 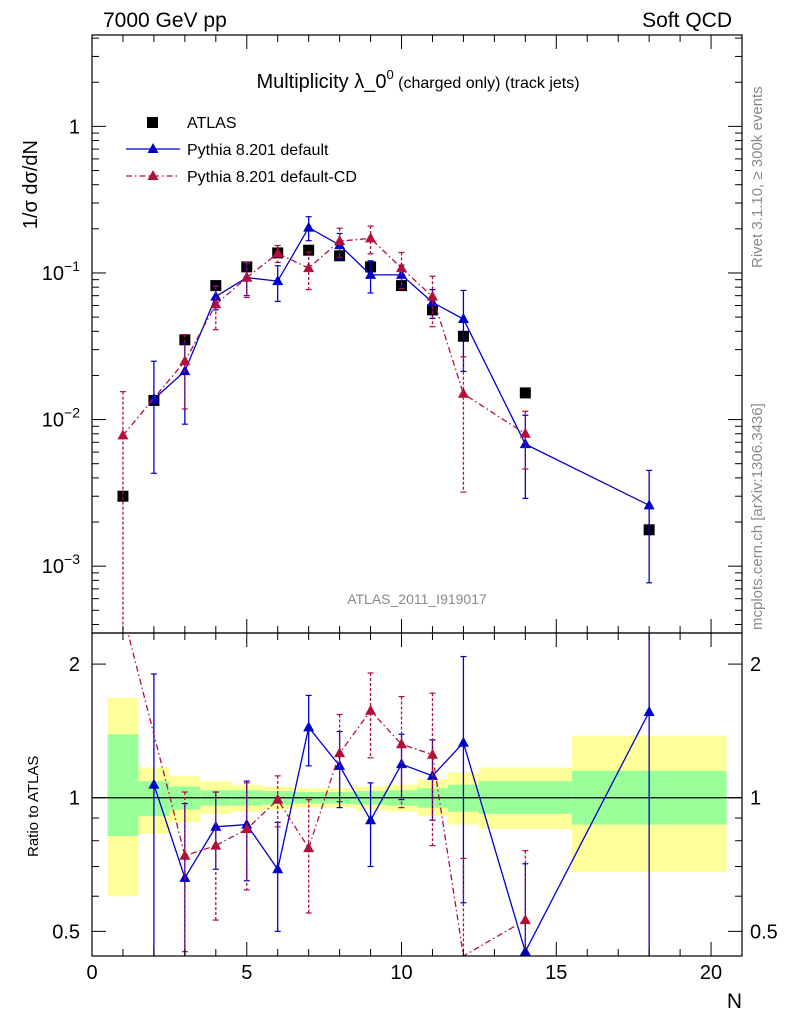 What do you see at coordinates (91, 973) in the screenshot?
I see `x-tick-label: 0` at bounding box center [91, 973].